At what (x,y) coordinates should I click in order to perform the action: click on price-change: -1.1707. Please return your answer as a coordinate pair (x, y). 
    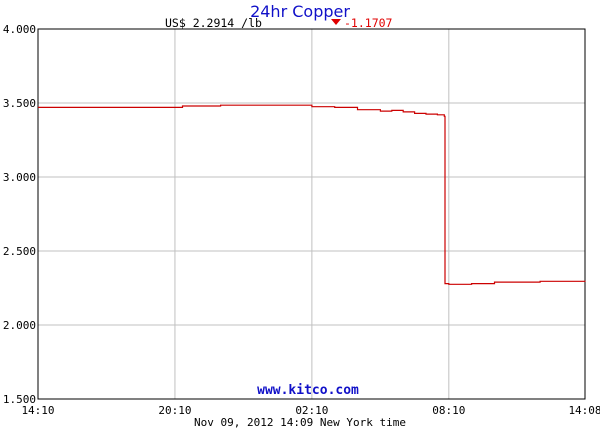
    Looking at the image, I should click on (368, 23).